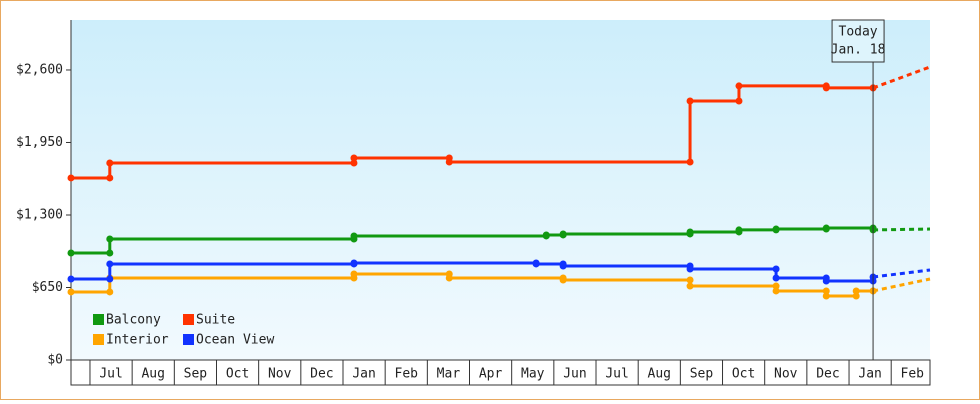 The height and width of the screenshot is (404, 980). I want to click on today-date: Jan. 18, so click(858, 50).